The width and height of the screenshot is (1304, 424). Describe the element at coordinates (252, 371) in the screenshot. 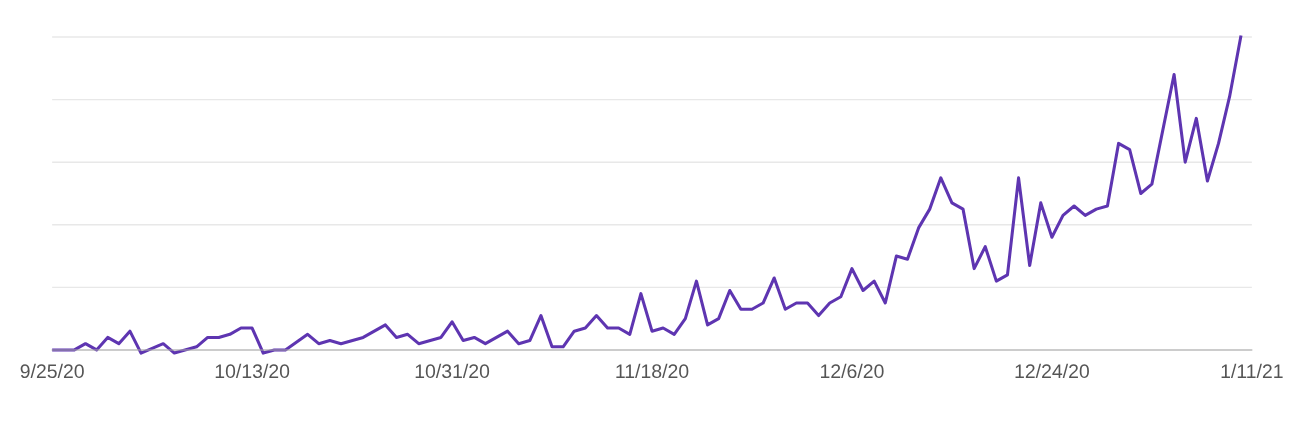

I see `x-tick-label: 10/13/20` at that location.